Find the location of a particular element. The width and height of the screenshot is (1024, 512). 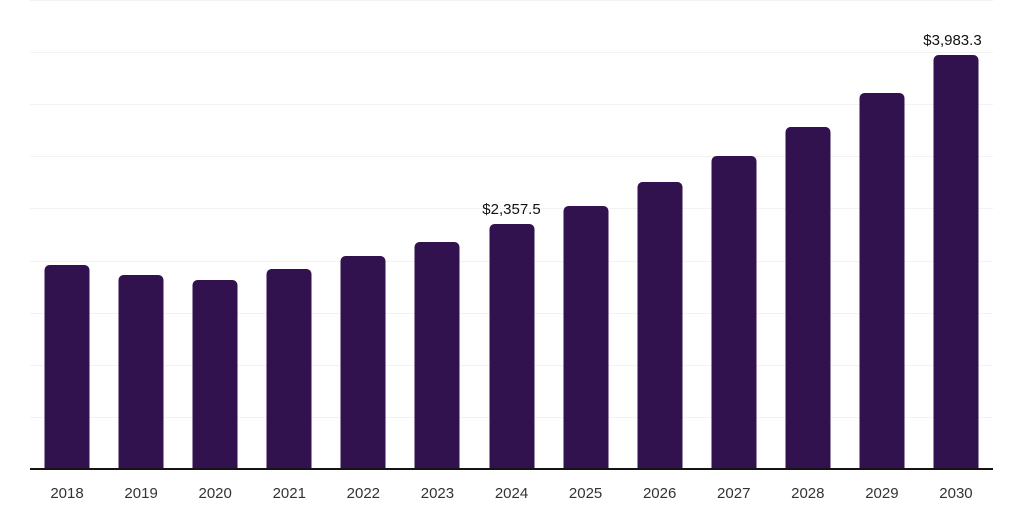

bar-2027 is located at coordinates (734, 313).